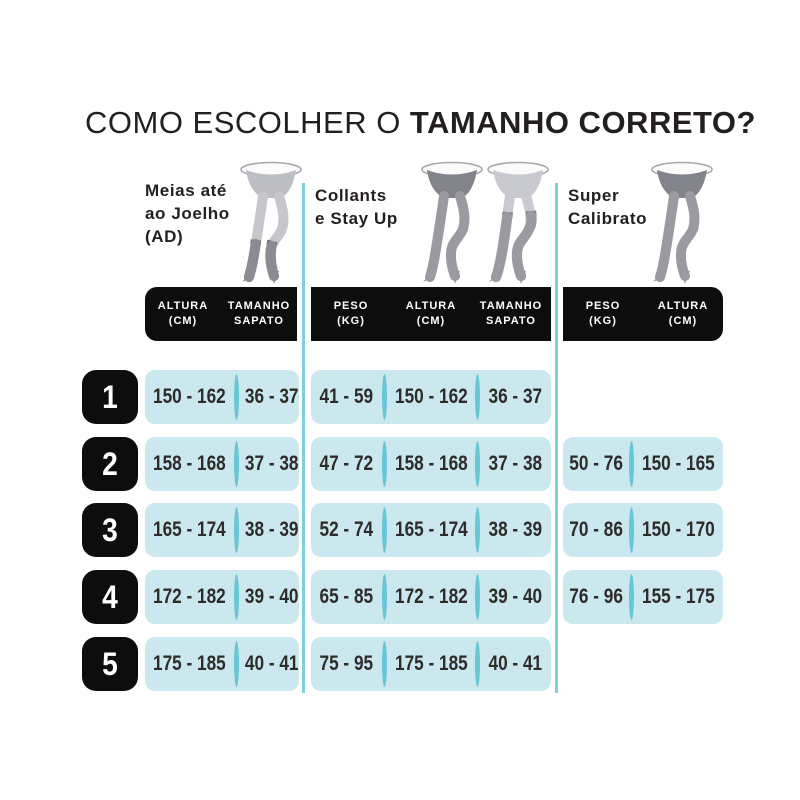 The width and height of the screenshot is (800, 800). Describe the element at coordinates (222, 597) in the screenshot. I see `meias-cell: 172 - 182 39 - 40` at that location.